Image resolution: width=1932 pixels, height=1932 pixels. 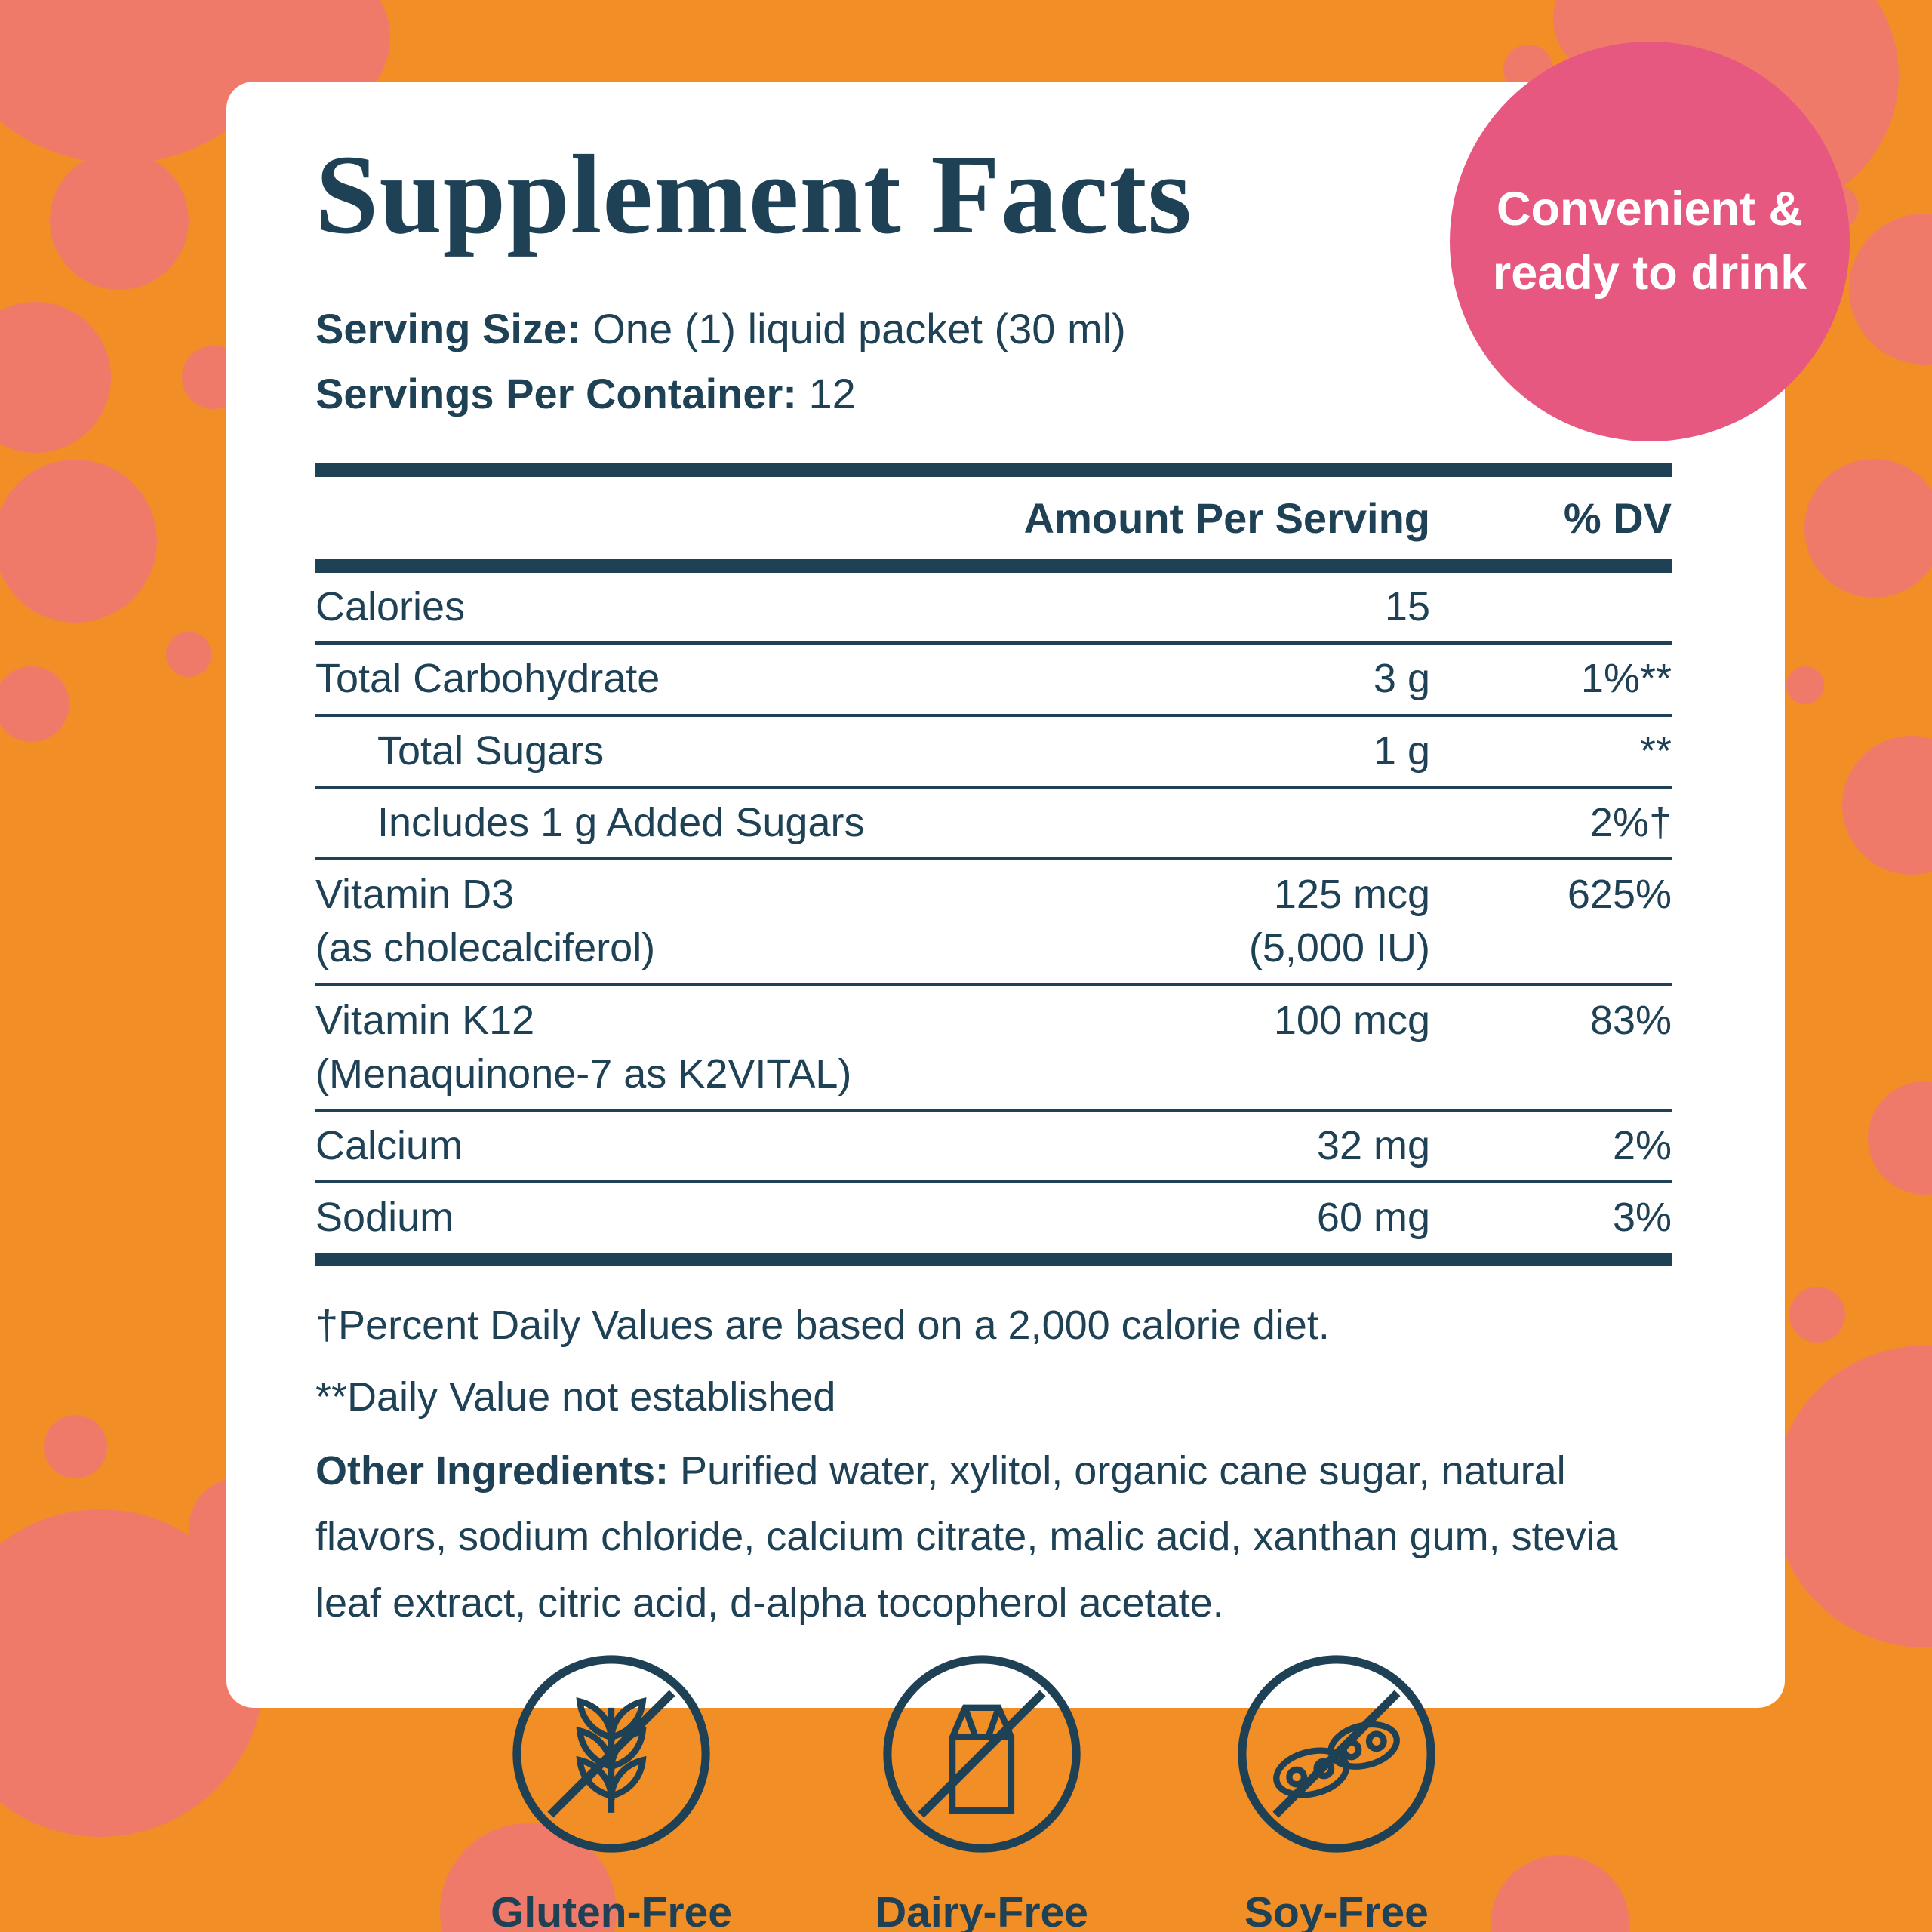 I want to click on nutrient-name: Vitamin D3 (as cholecalciferol), so click(x=485, y=921).